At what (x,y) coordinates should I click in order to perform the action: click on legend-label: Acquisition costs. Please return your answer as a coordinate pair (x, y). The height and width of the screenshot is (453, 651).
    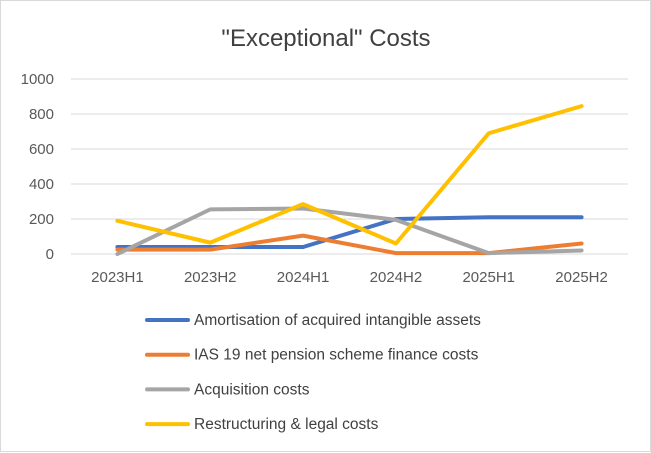
    Looking at the image, I should click on (252, 389).